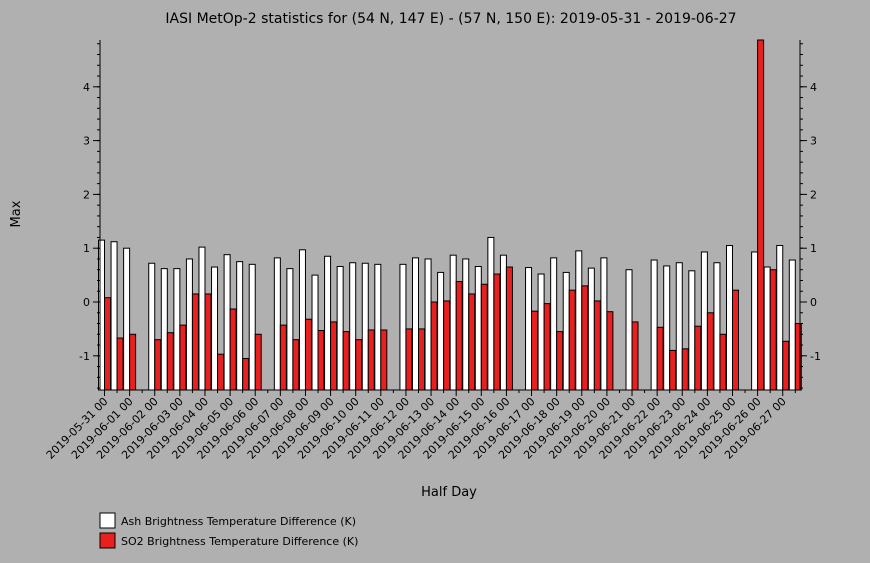 This screenshot has width=870, height=563. I want to click on y-tick-label-right: 1, so click(813, 248).